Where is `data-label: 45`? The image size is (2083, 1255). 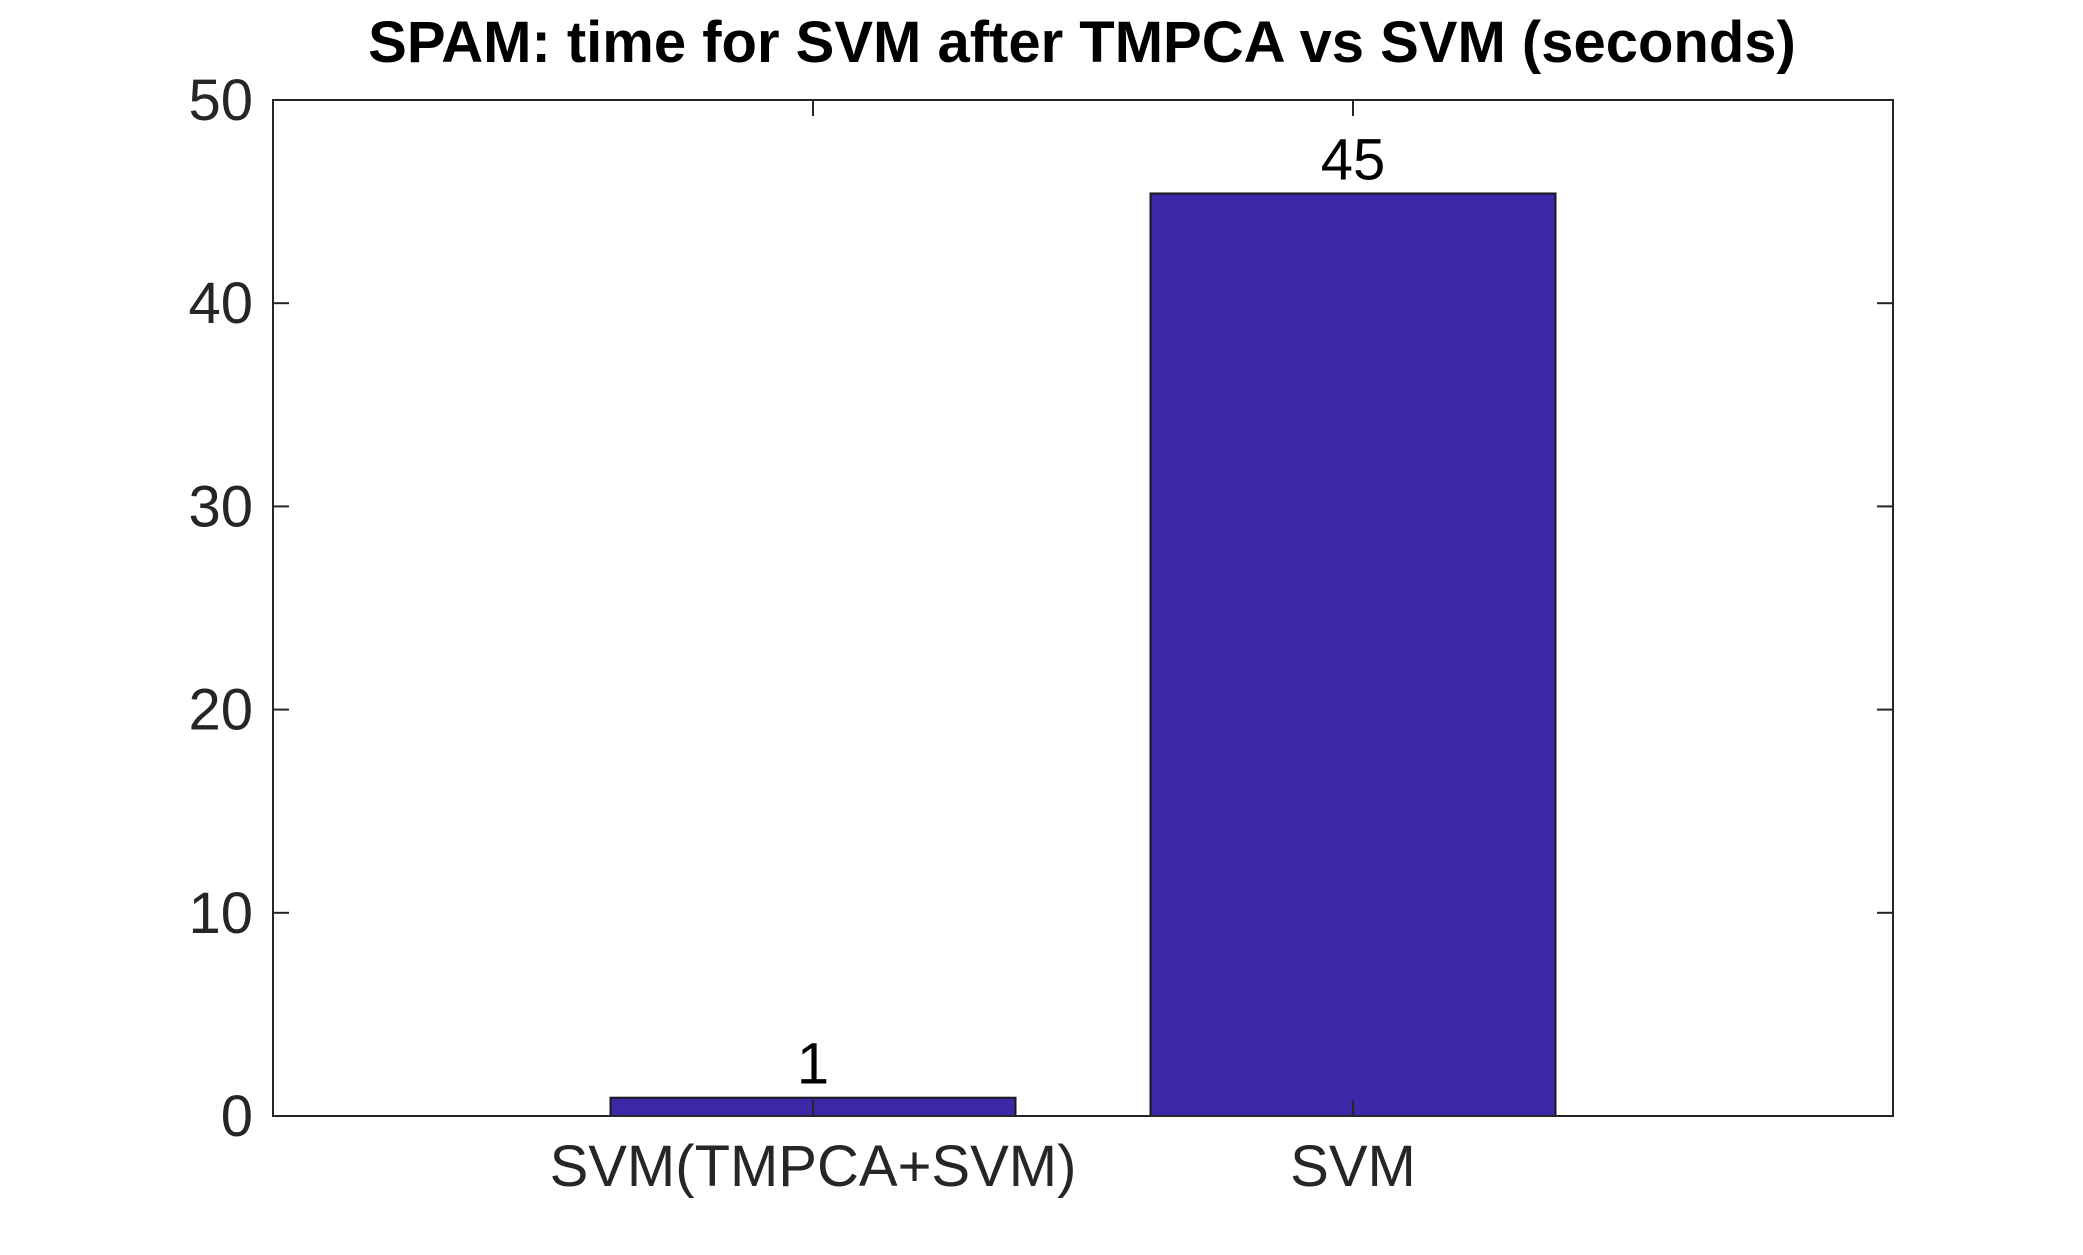 data-label: 45 is located at coordinates (1353, 159).